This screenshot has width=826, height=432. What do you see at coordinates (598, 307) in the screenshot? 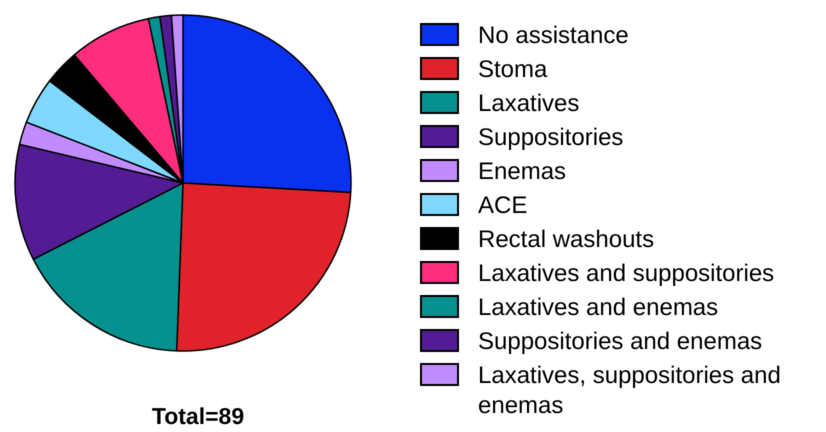
I see `legend-label: Laxatives and enemas` at bounding box center [598, 307].